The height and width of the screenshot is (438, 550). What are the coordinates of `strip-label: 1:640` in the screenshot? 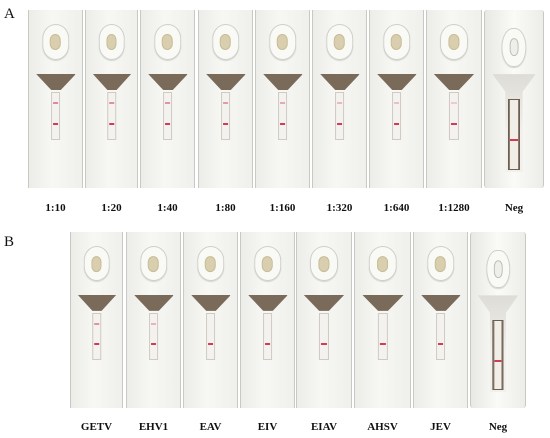 It's located at (396, 208).